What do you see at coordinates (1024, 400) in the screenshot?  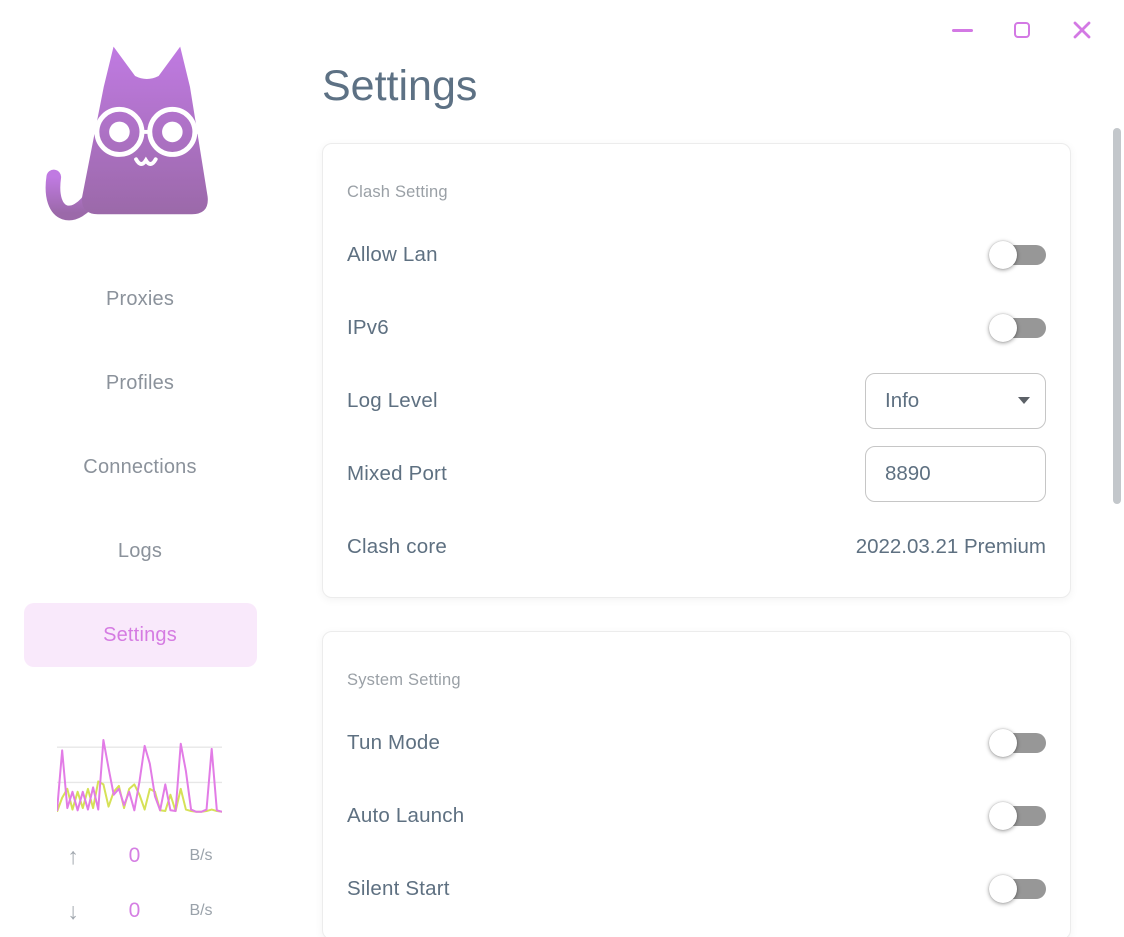 I see `chevron-down-icon` at bounding box center [1024, 400].